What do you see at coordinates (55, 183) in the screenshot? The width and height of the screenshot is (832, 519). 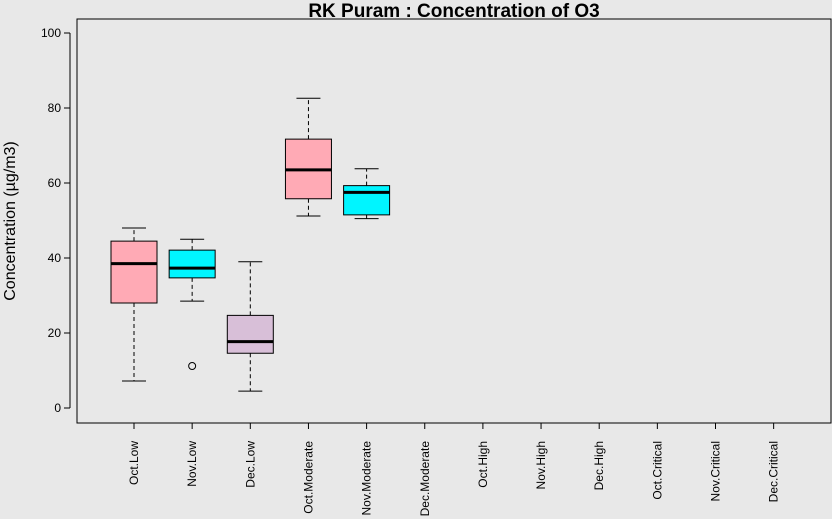 I see `y-tick-label: 60` at bounding box center [55, 183].